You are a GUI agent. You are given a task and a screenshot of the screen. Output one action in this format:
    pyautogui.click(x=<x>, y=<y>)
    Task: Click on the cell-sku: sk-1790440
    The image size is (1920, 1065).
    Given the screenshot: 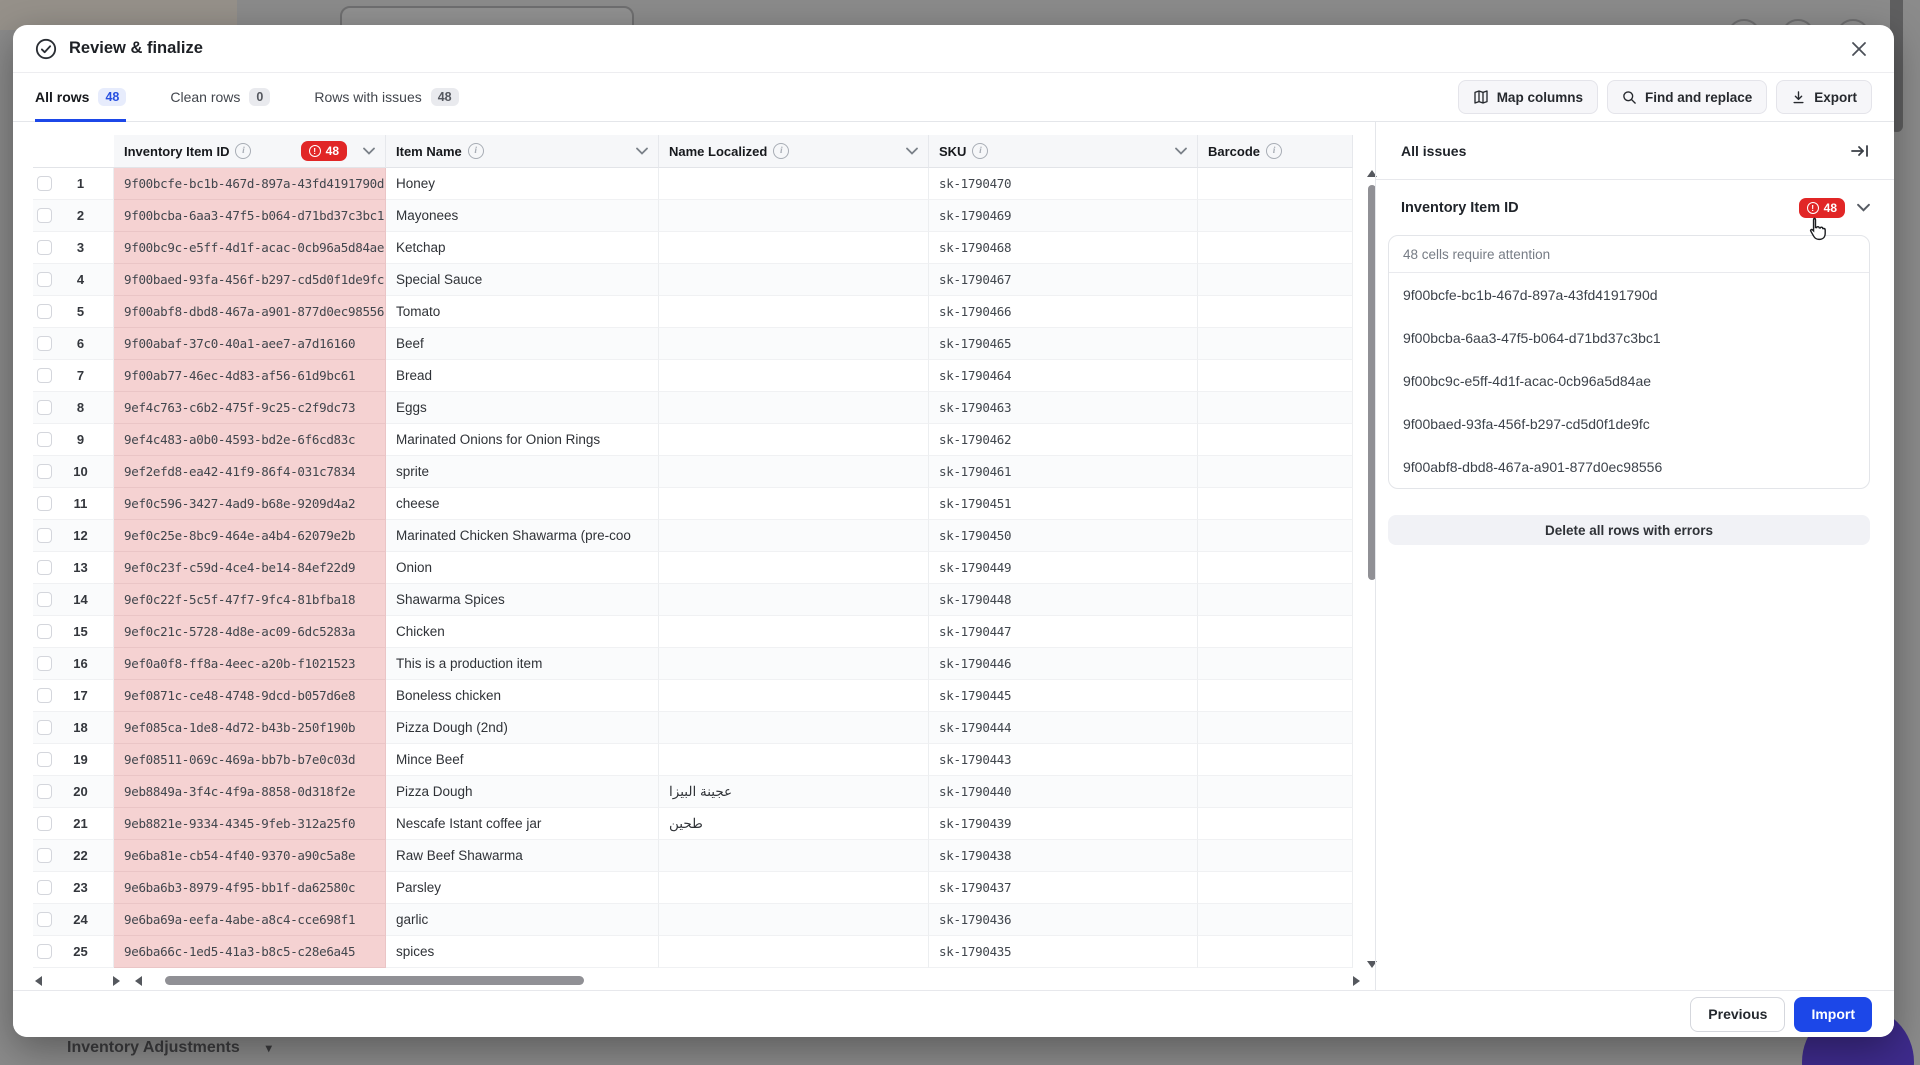 What is the action you would take?
    pyautogui.click(x=1063, y=792)
    